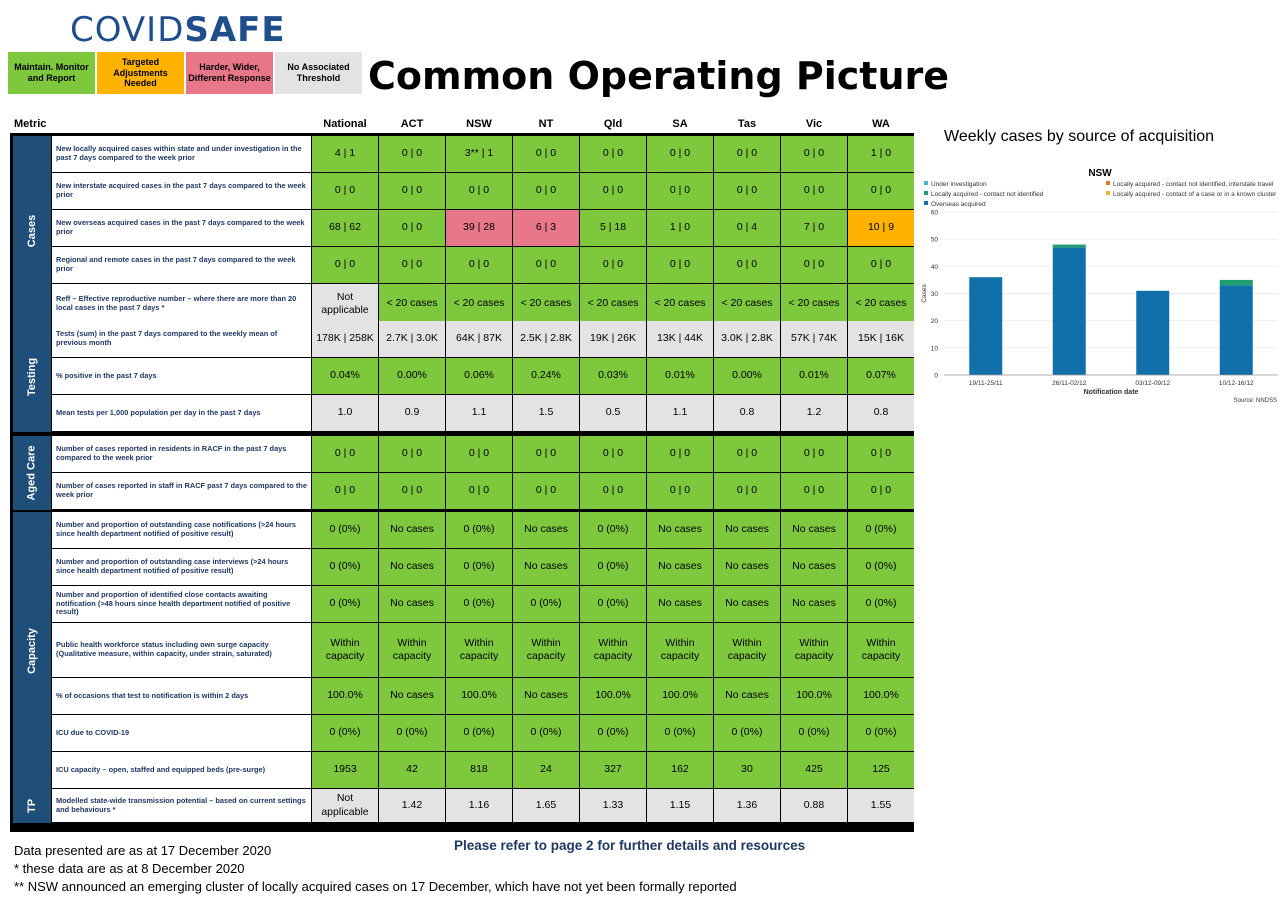 This screenshot has height=900, width=1284. I want to click on value-cell: 1.0, so click(345, 413).